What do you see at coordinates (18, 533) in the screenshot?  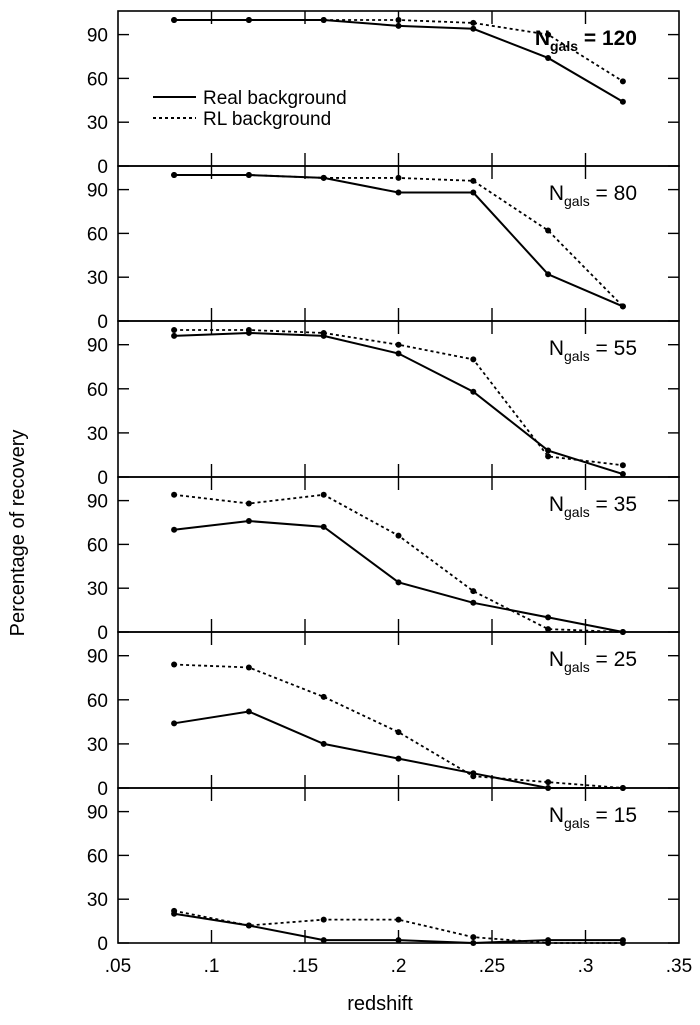 I see `y-axis-title: Percentage of recovery` at bounding box center [18, 533].